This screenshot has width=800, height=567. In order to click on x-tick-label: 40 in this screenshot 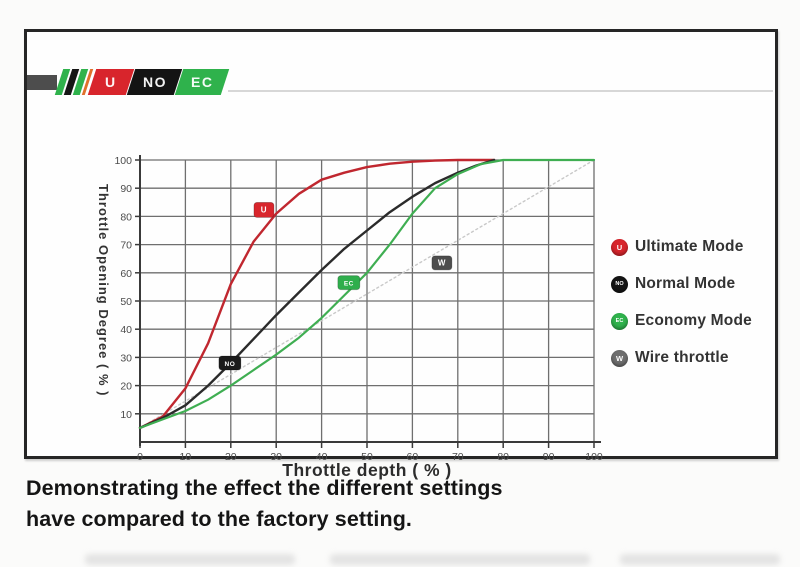, I will do `click(322, 457)`.